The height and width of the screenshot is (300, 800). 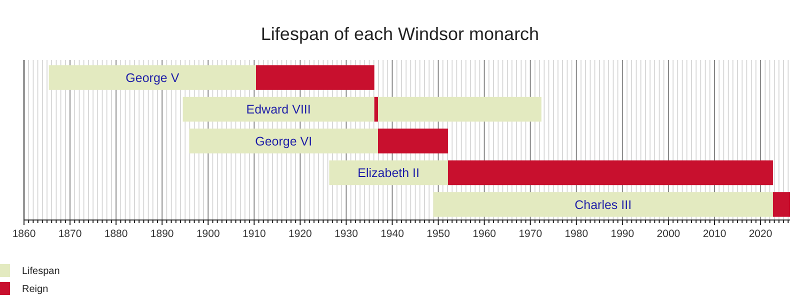 What do you see at coordinates (35, 289) in the screenshot?
I see `legend-label: Reign` at bounding box center [35, 289].